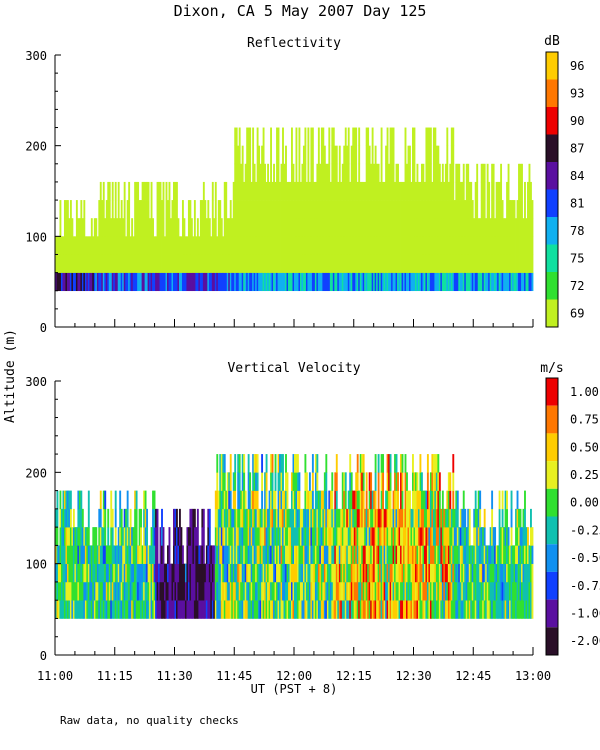 This screenshot has width=600, height=750. What do you see at coordinates (43, 328) in the screenshot?
I see `y-tick-label: 0` at bounding box center [43, 328].